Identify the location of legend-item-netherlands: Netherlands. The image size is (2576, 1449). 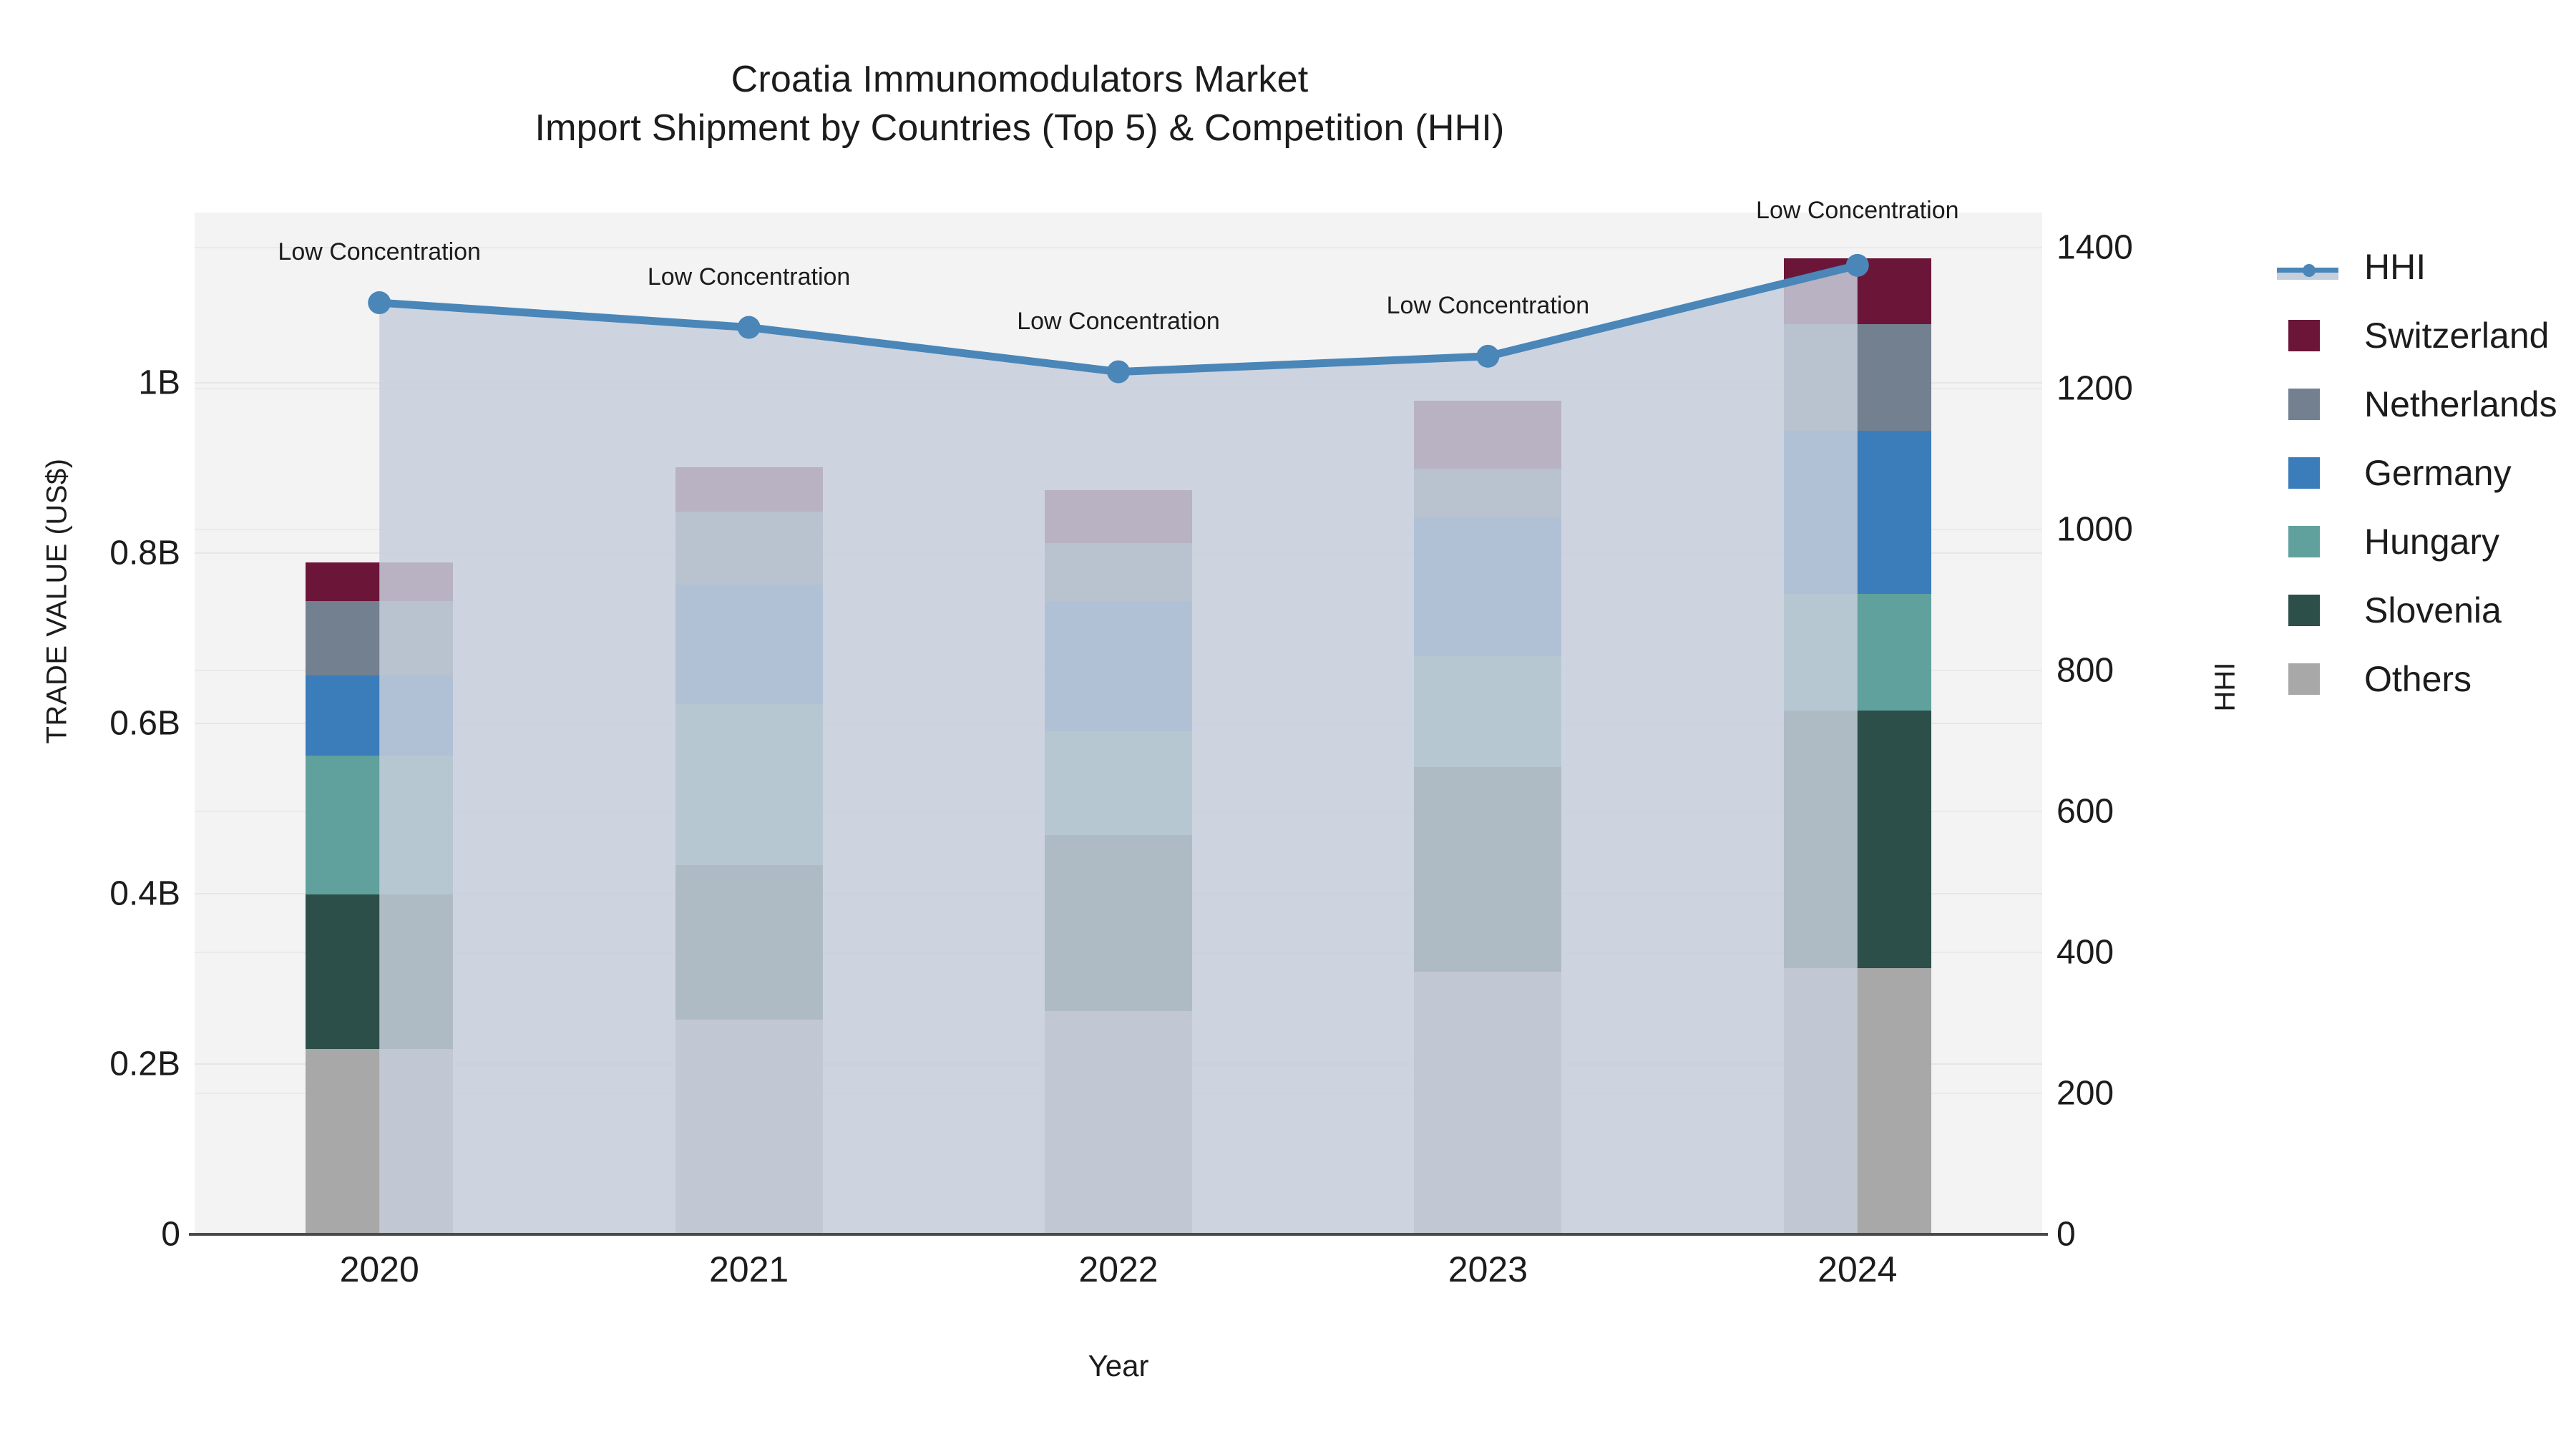
(2425, 404).